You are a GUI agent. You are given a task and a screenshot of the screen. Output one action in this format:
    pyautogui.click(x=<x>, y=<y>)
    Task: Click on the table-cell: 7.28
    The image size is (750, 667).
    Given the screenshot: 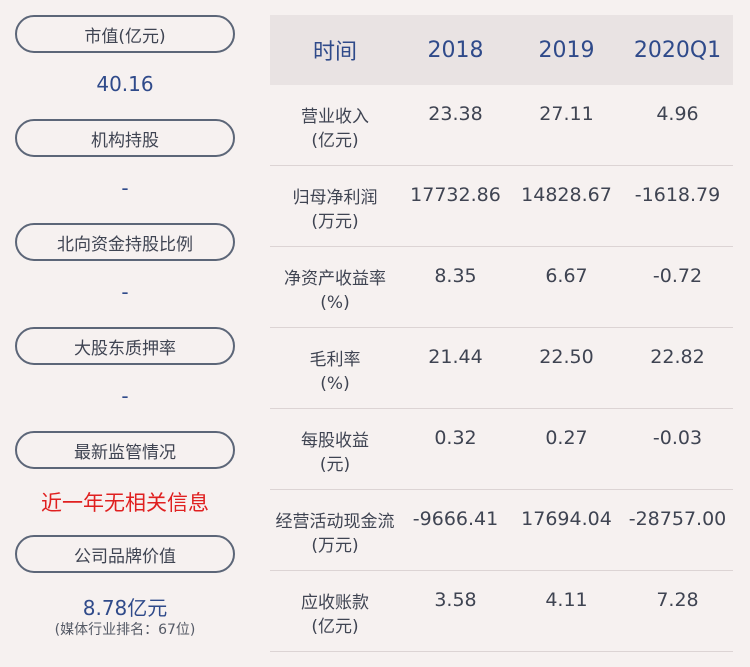 What is the action you would take?
    pyautogui.click(x=677, y=600)
    